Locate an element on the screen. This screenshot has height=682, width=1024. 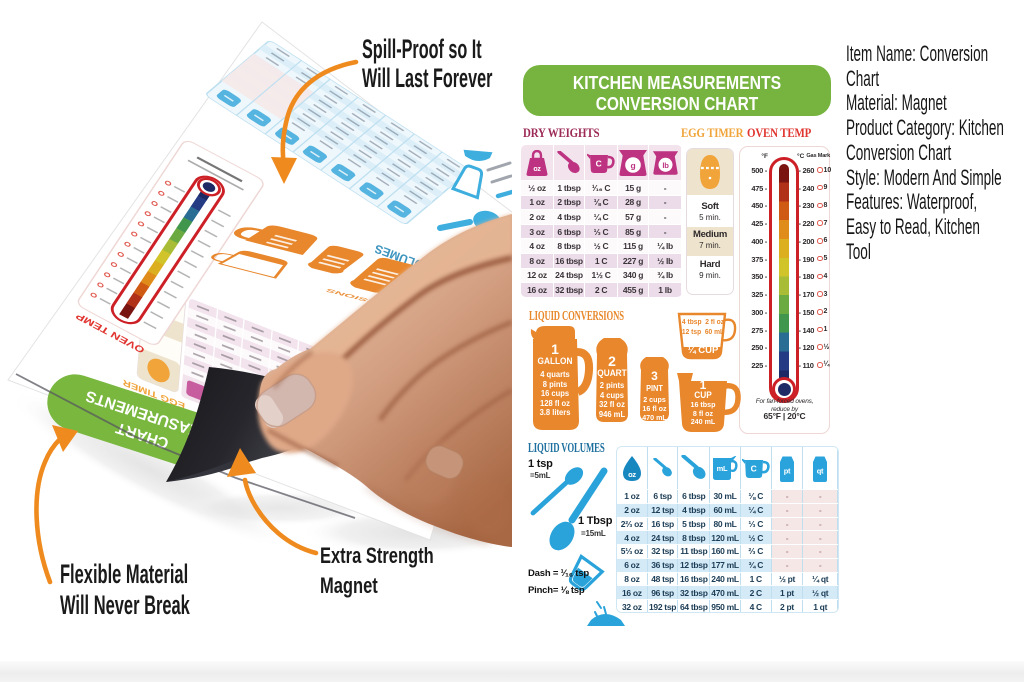
svg-text: pt is located at coordinates (787, 470).